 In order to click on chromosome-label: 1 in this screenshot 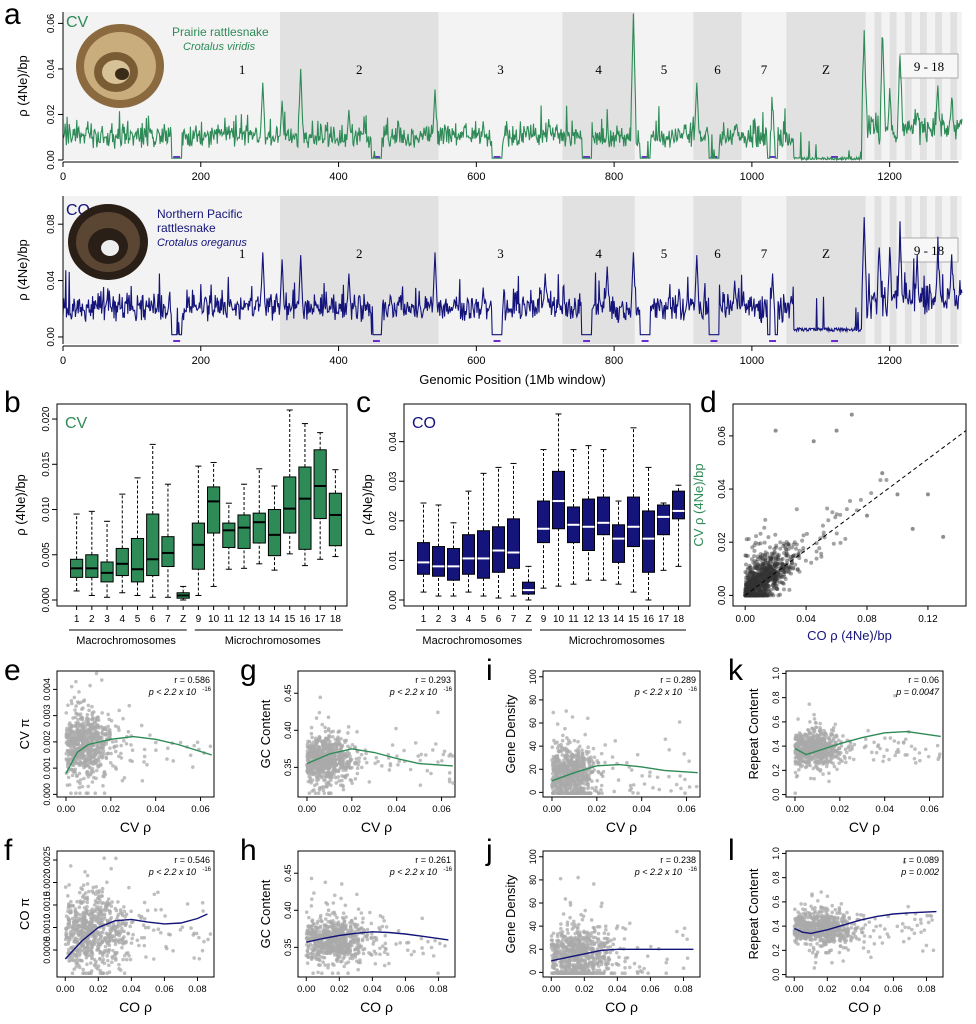, I will do `click(242, 69)`.